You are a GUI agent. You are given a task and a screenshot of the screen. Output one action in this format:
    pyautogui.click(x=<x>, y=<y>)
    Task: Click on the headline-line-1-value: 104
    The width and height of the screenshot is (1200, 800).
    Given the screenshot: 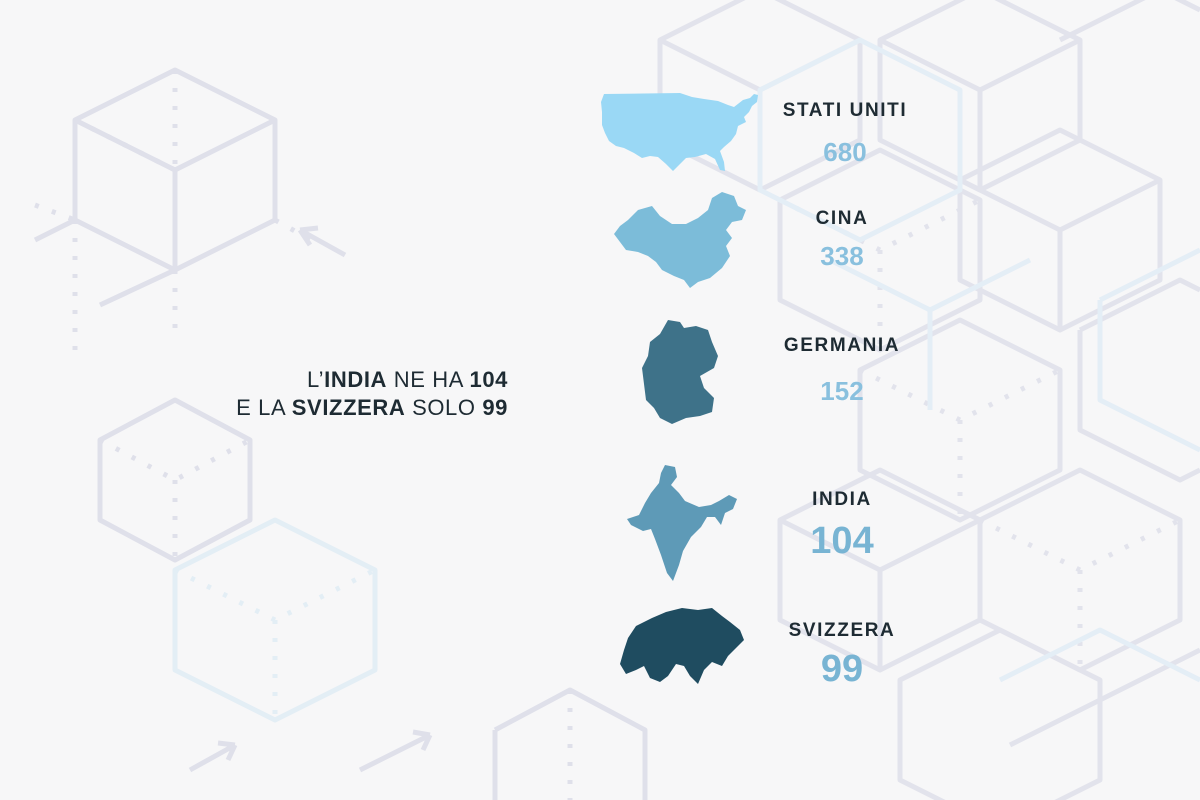 What is the action you would take?
    pyautogui.click(x=488, y=379)
    